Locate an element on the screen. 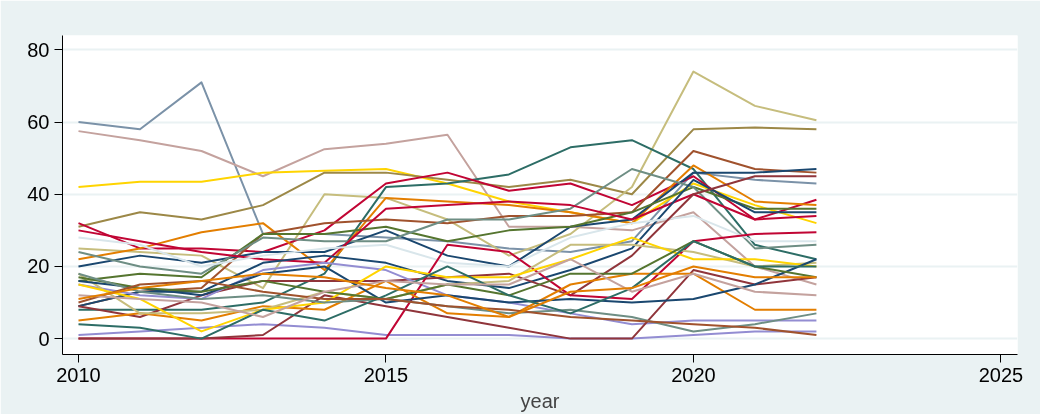  y-tick-label: 20 is located at coordinates (38, 266).